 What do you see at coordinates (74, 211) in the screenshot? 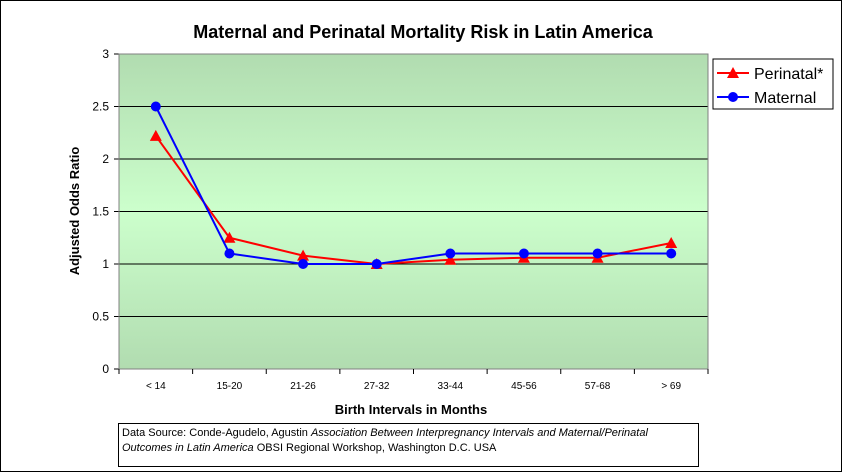
I see `y-axis-label: Adjusted Odds Ratio` at bounding box center [74, 211].